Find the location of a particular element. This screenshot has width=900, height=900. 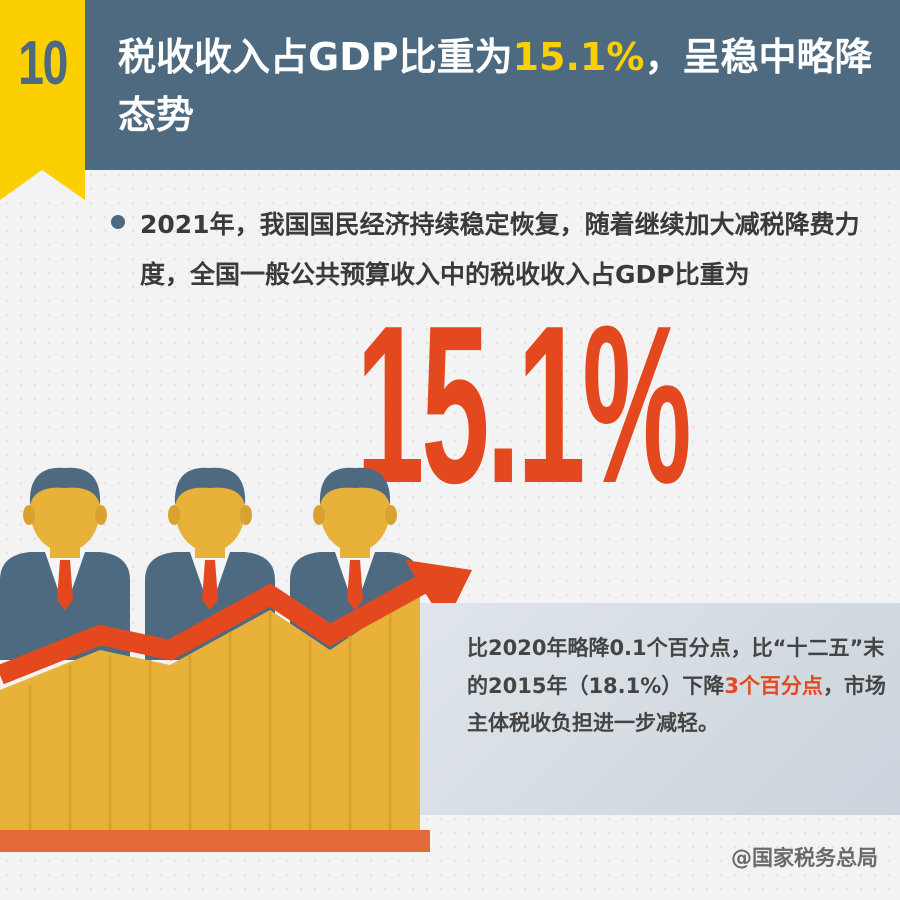

people-icon is located at coordinates (210, 563).